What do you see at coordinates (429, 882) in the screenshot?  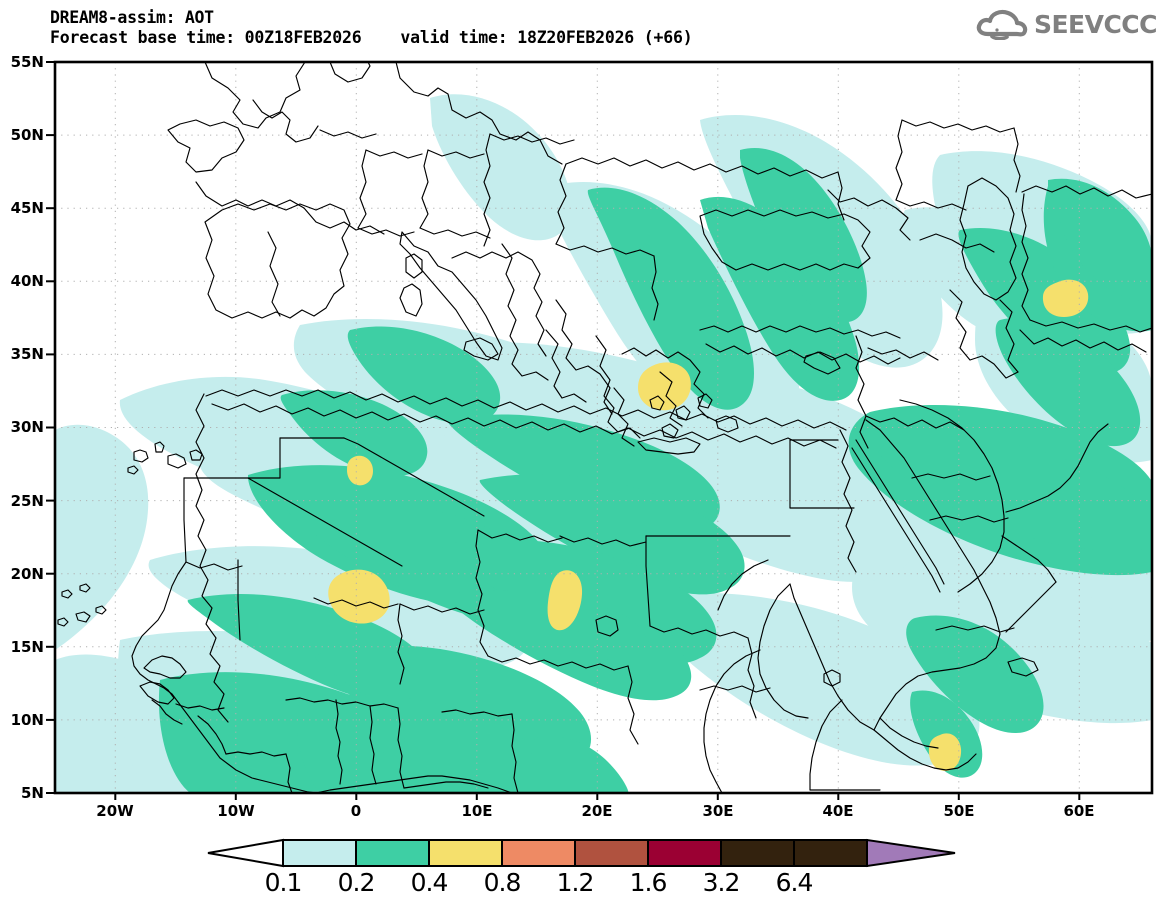 I see `colorbar-label-2: 0.4` at bounding box center [429, 882].